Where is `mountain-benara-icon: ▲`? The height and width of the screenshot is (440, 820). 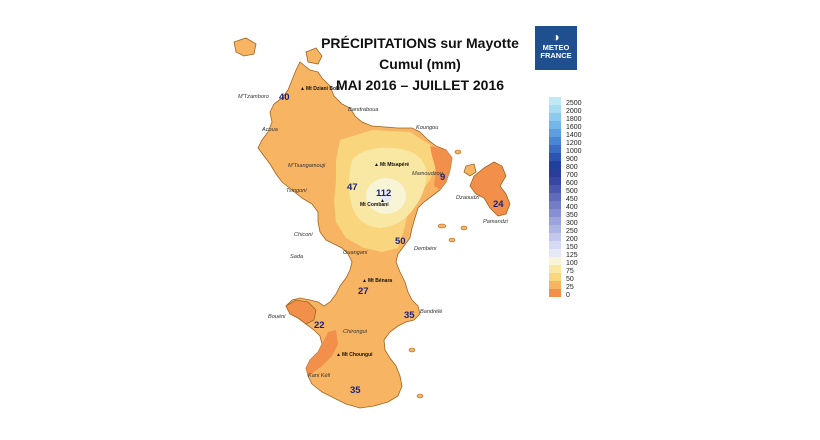 mountain-benara-icon: ▲ is located at coordinates (364, 281).